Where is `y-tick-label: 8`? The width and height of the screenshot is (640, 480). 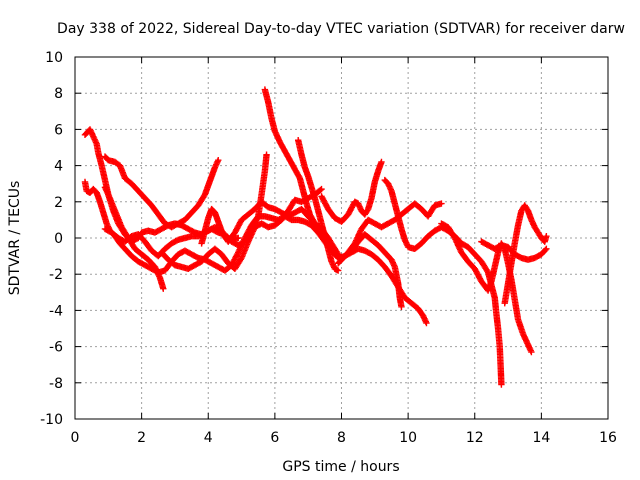
y-tick-label: 8 is located at coordinates (58, 94).